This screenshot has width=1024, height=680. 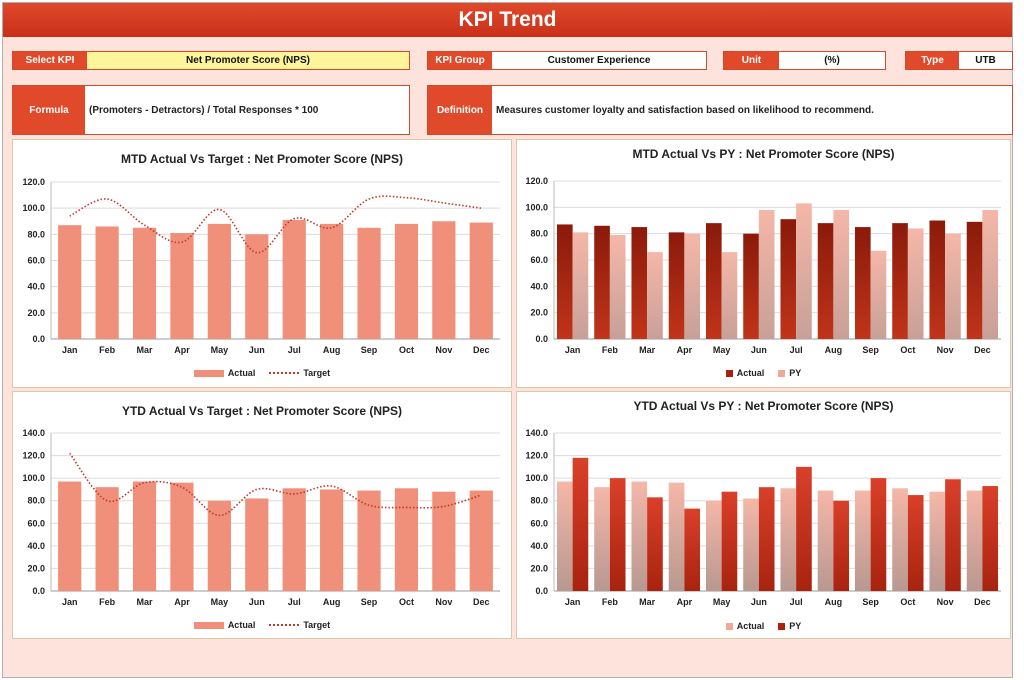 I want to click on select-kpi-field: Select KPI Net Promoter Score (NPS), so click(x=211, y=60).